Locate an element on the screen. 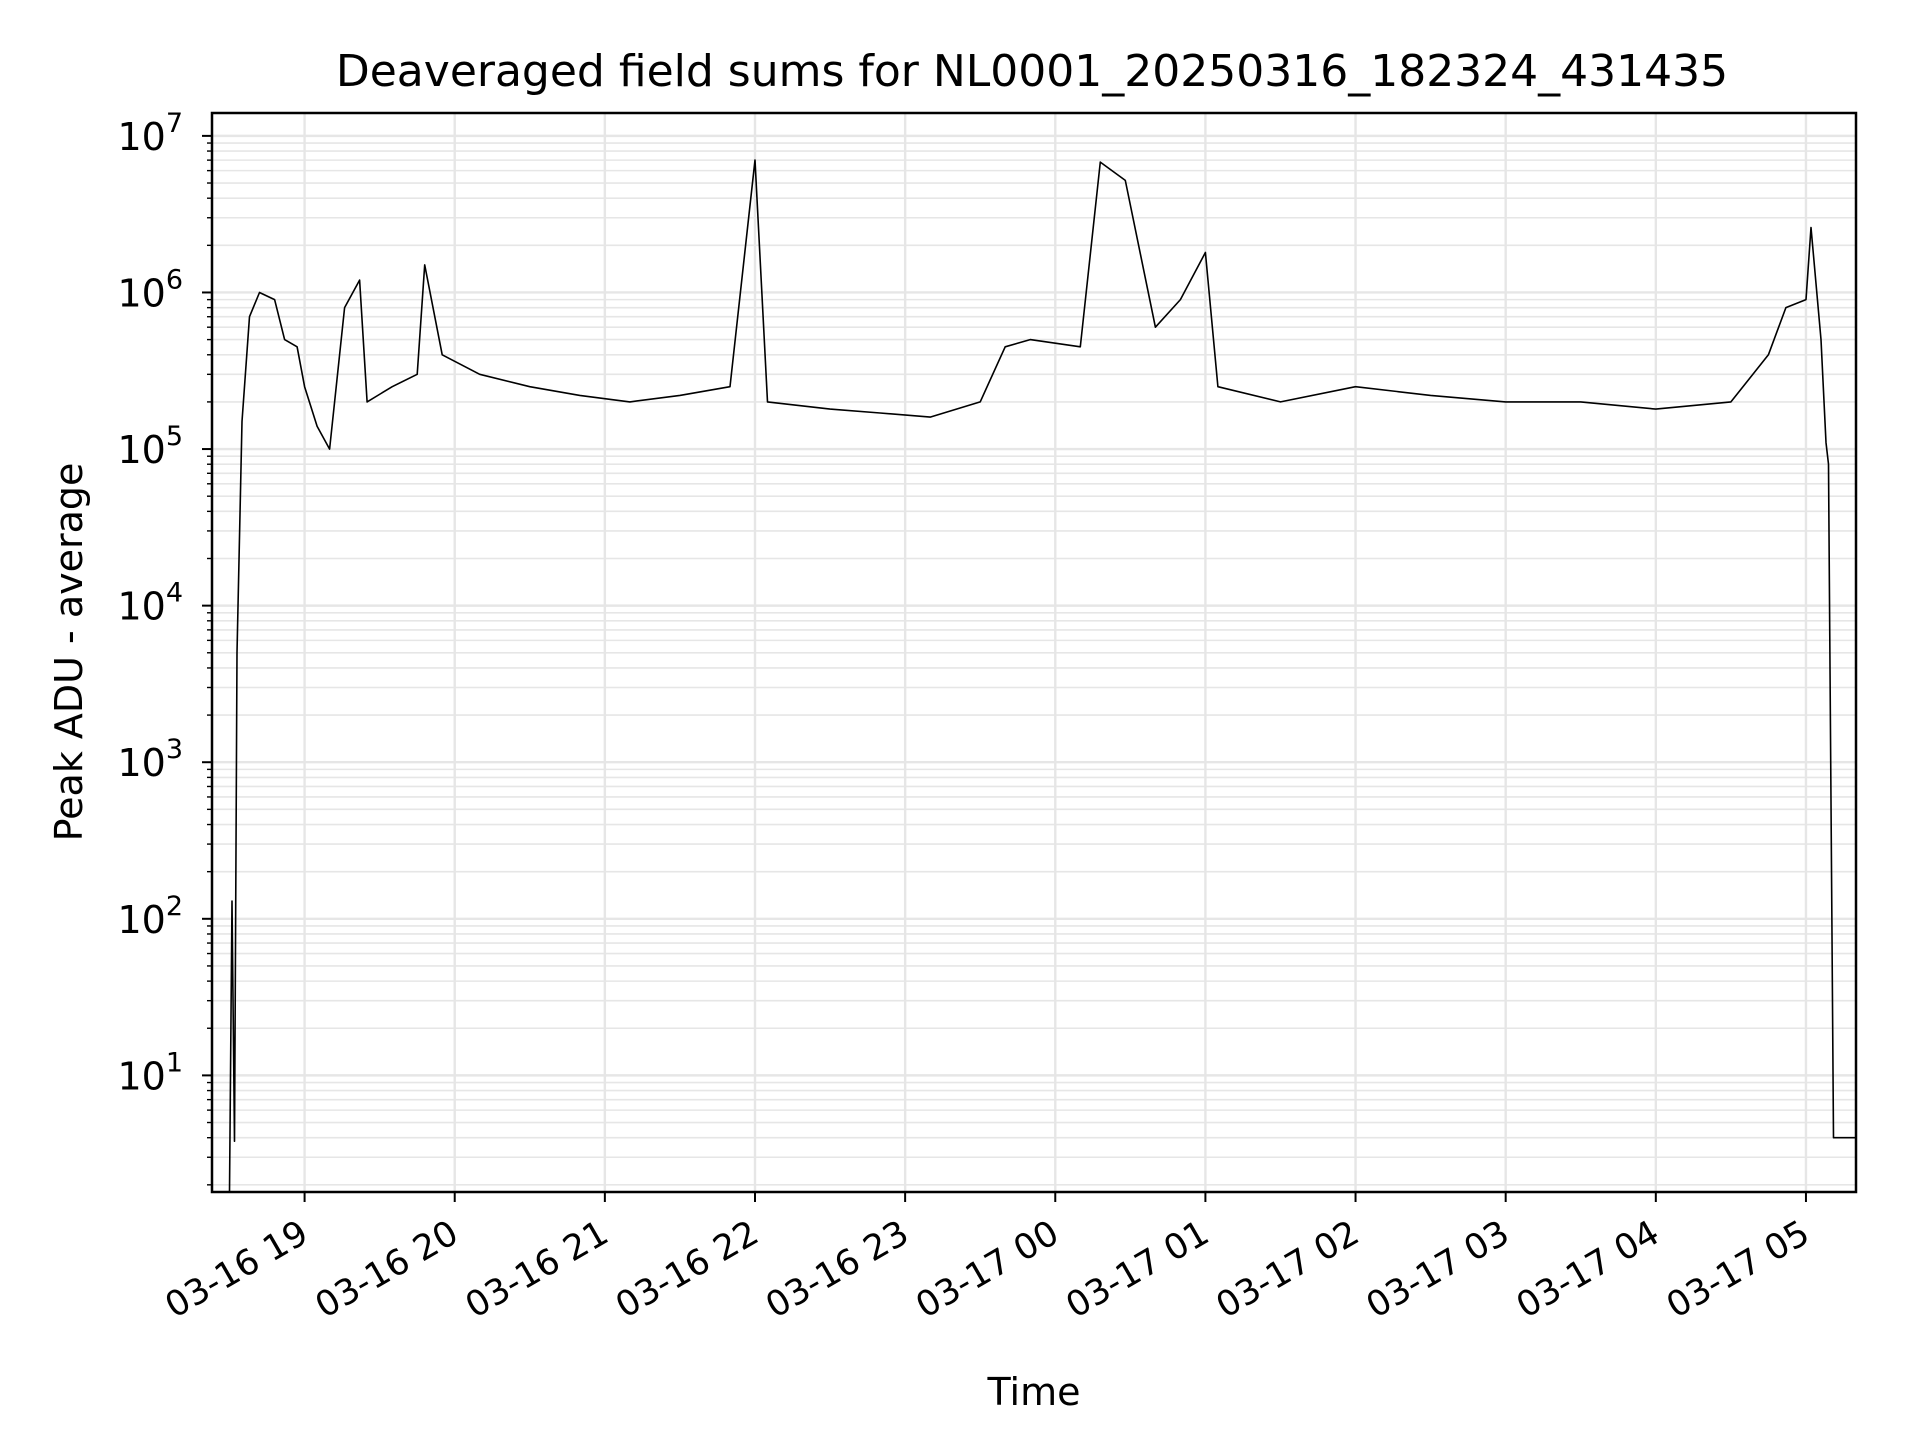 This screenshot has width=1920, height=1440. y-tick-label: 10⁴ is located at coordinates (150, 603).